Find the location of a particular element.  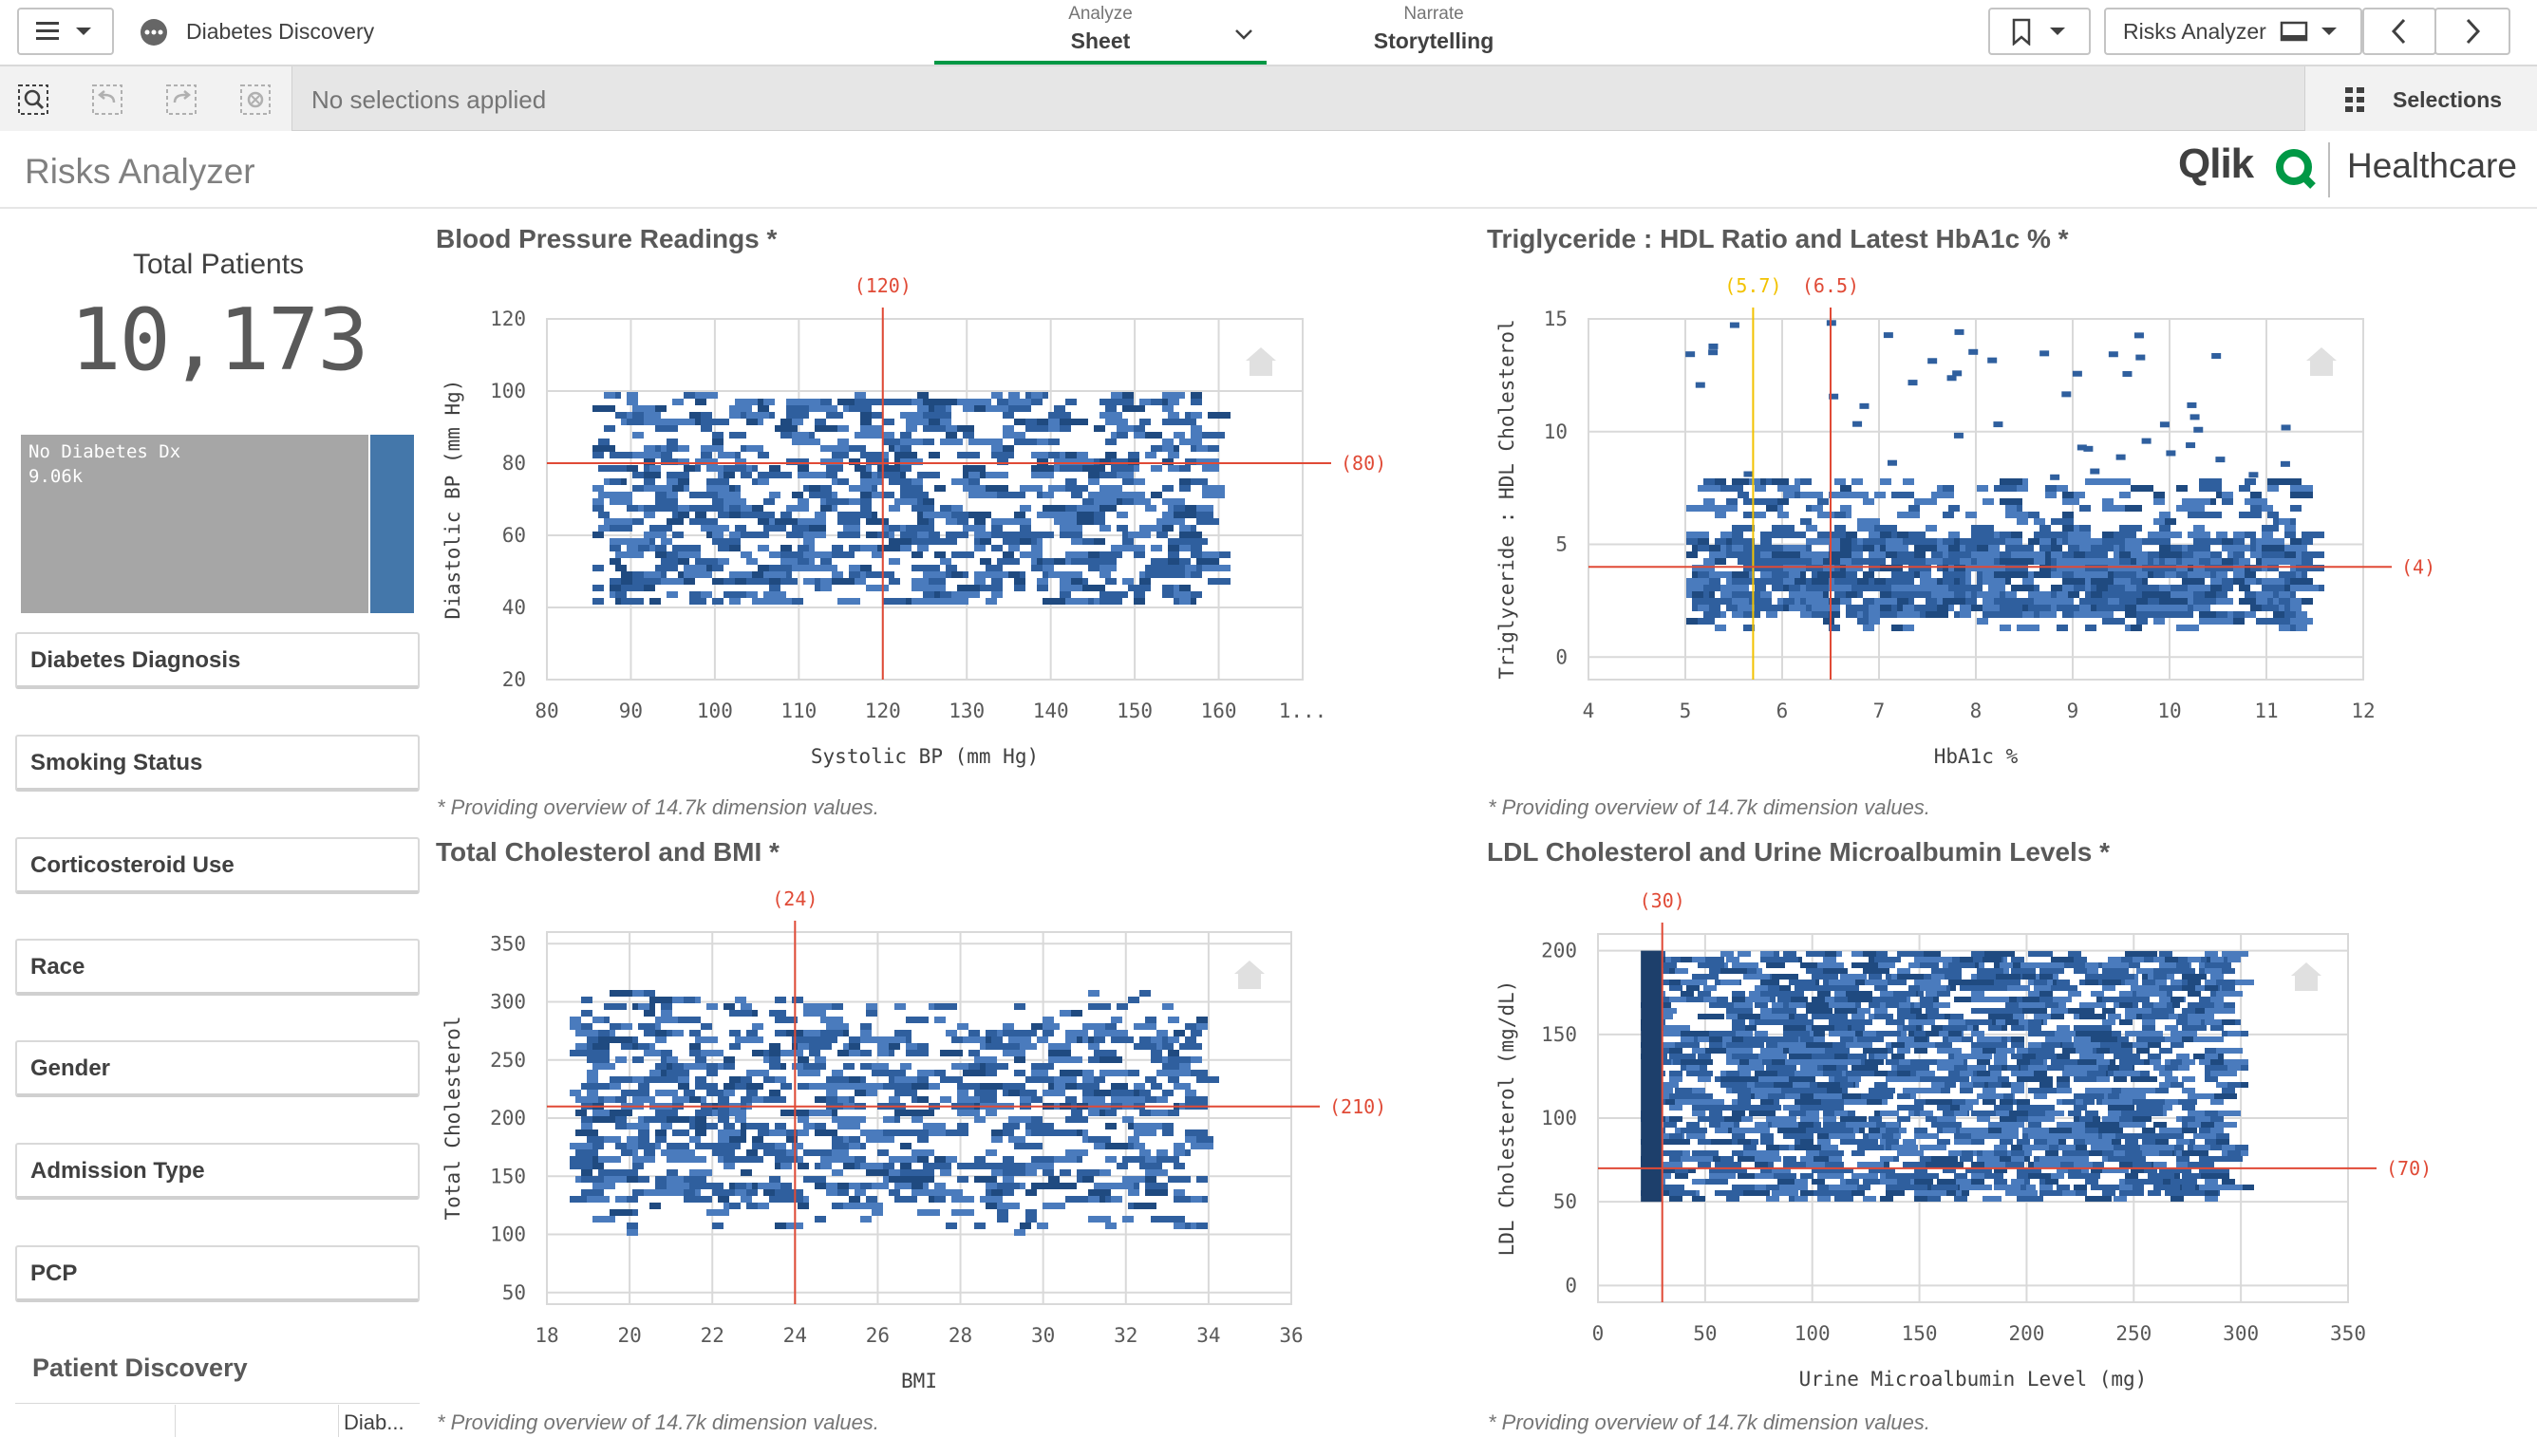

filter-pane: Smoking Status is located at coordinates (217, 764).